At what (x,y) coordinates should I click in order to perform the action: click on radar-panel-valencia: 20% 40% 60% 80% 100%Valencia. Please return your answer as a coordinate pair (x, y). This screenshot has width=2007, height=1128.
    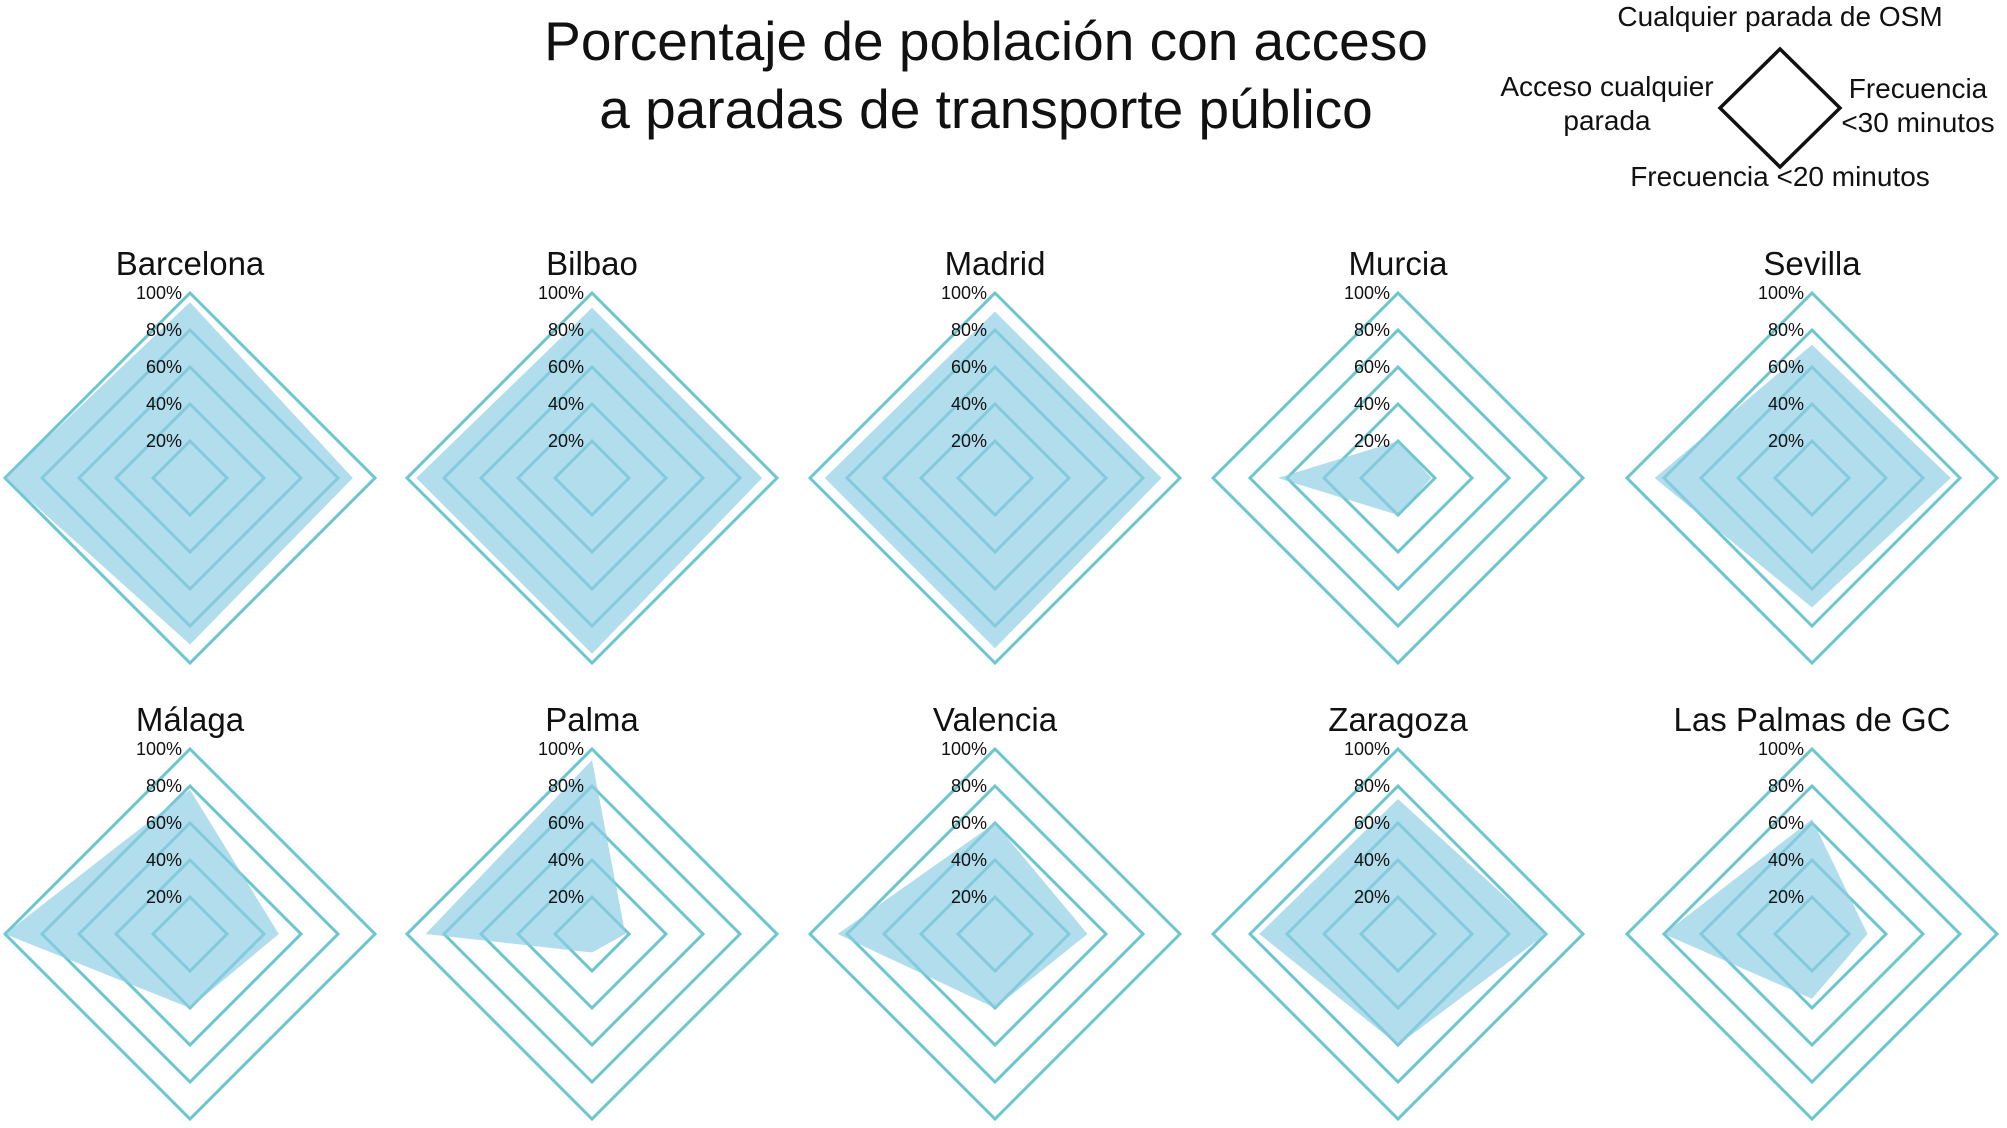
    Looking at the image, I should click on (995, 911).